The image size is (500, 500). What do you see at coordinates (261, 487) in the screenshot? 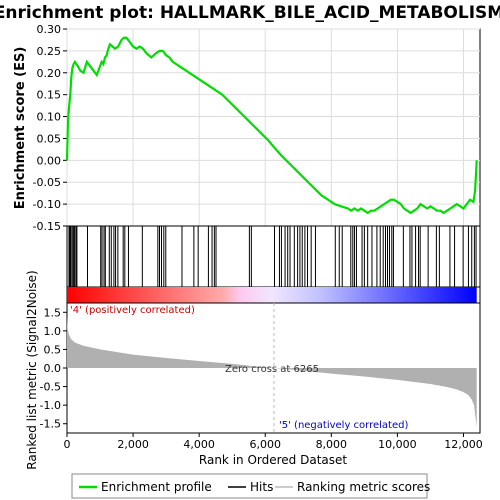
I see `legend-hits-label: Hits` at bounding box center [261, 487].